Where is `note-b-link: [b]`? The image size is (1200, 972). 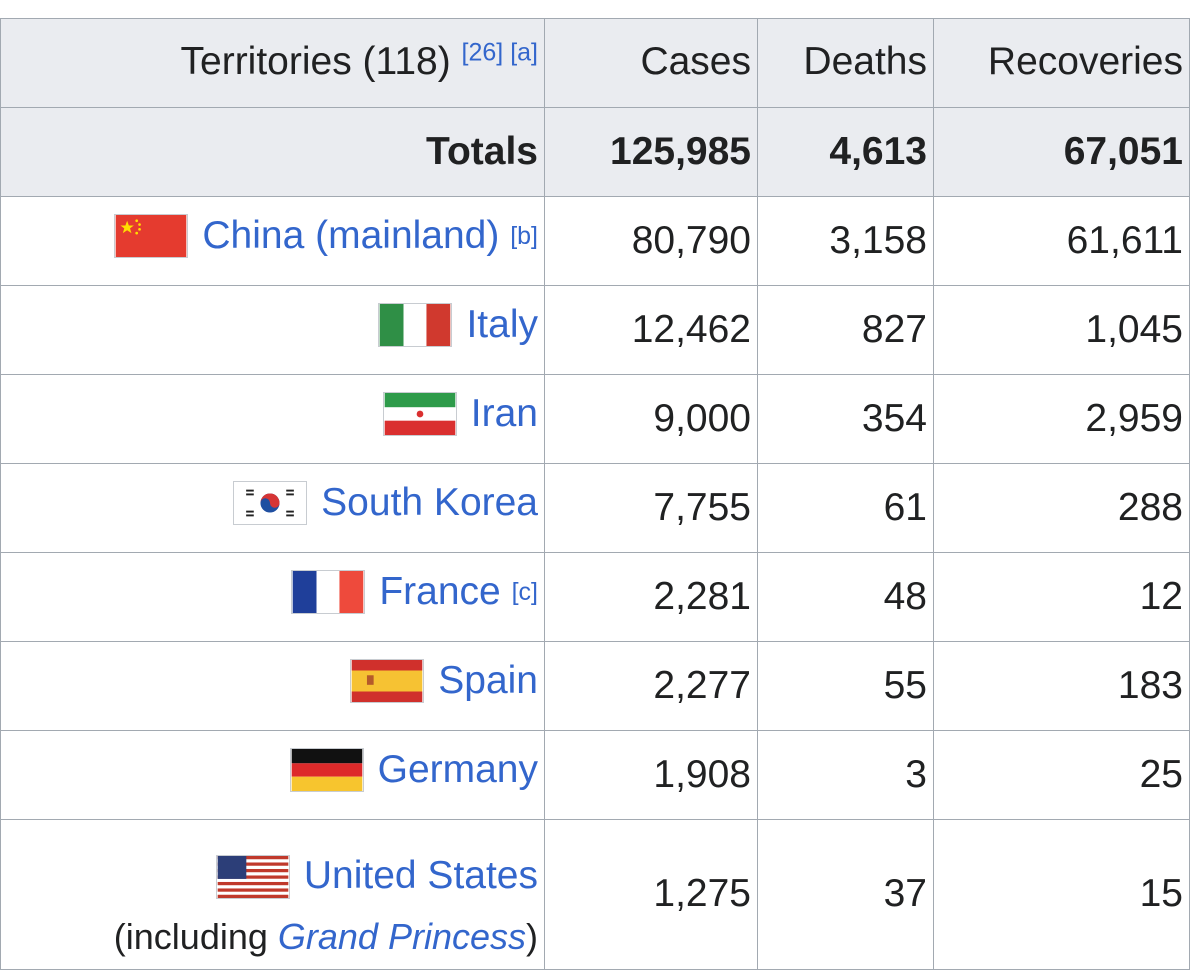
note-b-link: [b] is located at coordinates (524, 236).